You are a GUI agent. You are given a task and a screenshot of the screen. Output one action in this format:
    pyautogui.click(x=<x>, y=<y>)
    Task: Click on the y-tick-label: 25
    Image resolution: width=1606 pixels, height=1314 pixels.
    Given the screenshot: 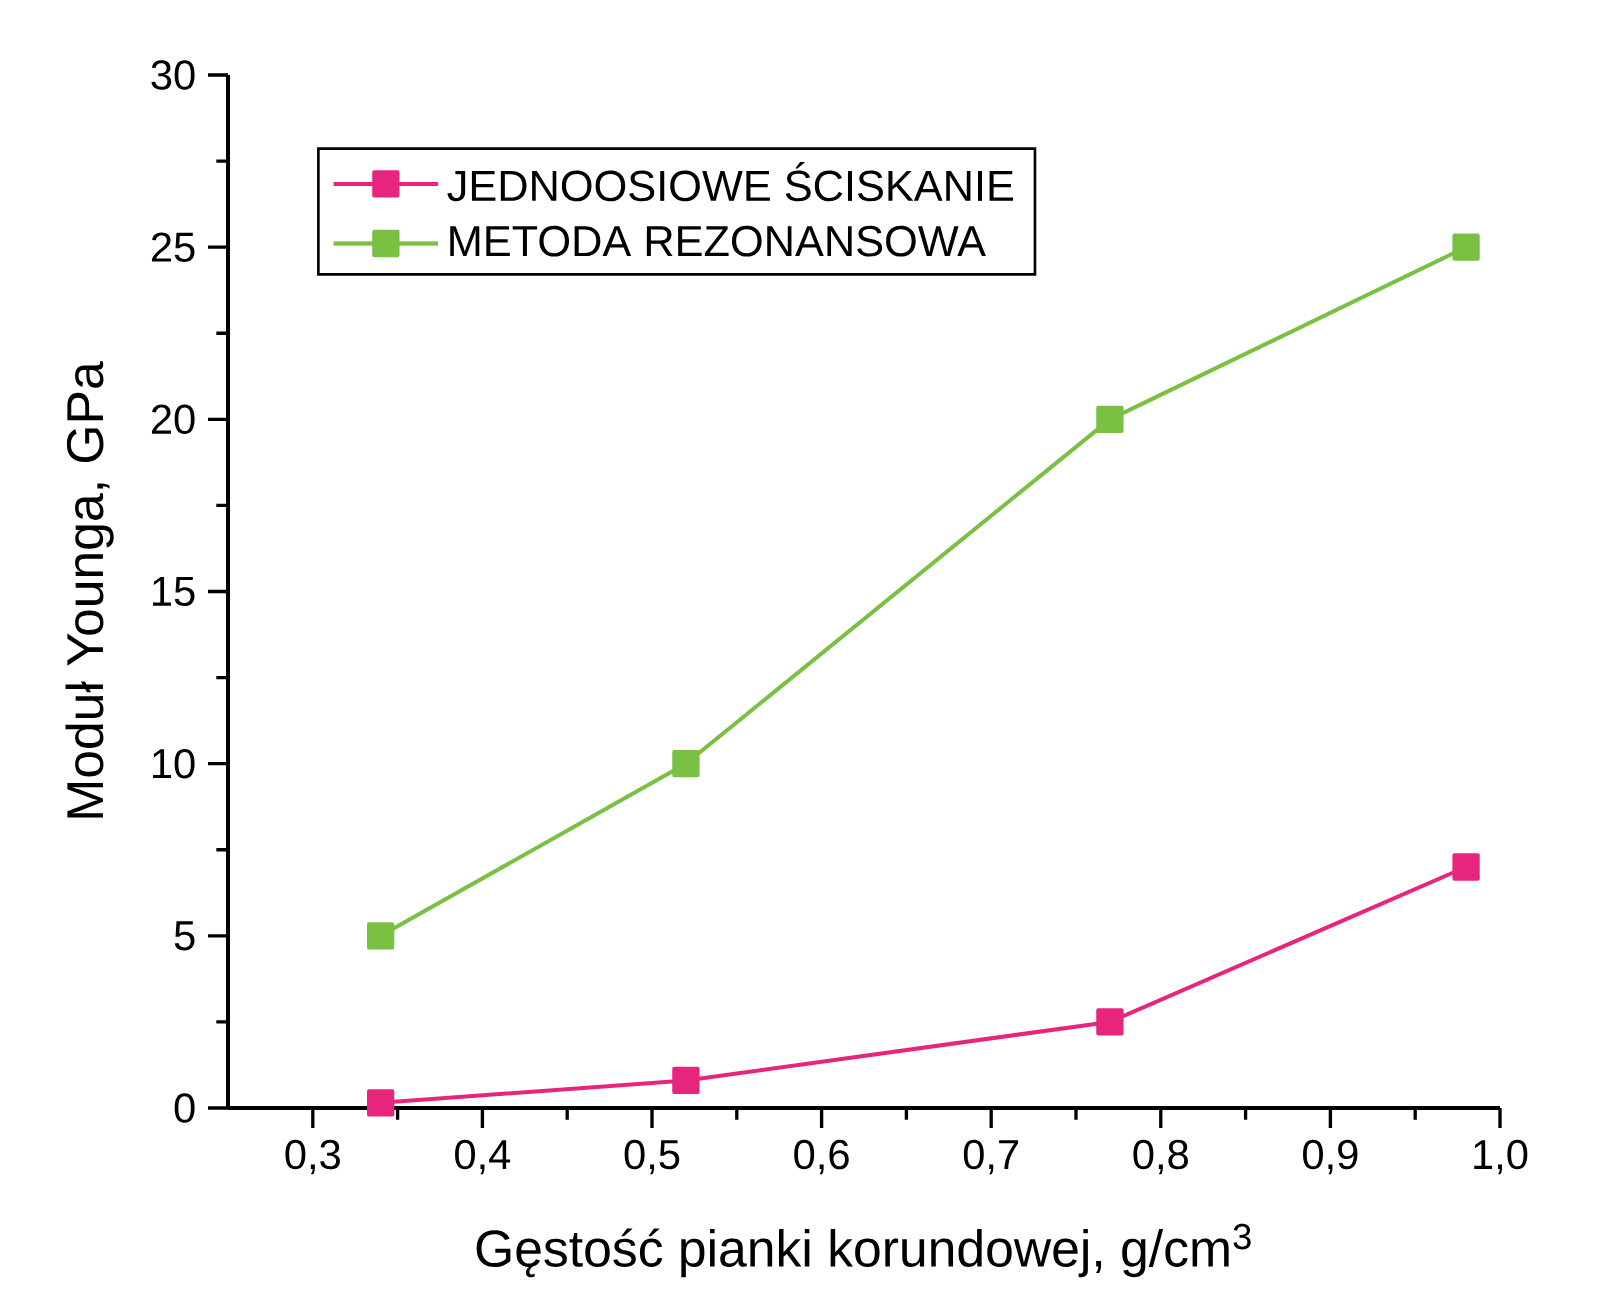 What is the action you would take?
    pyautogui.click(x=173, y=247)
    